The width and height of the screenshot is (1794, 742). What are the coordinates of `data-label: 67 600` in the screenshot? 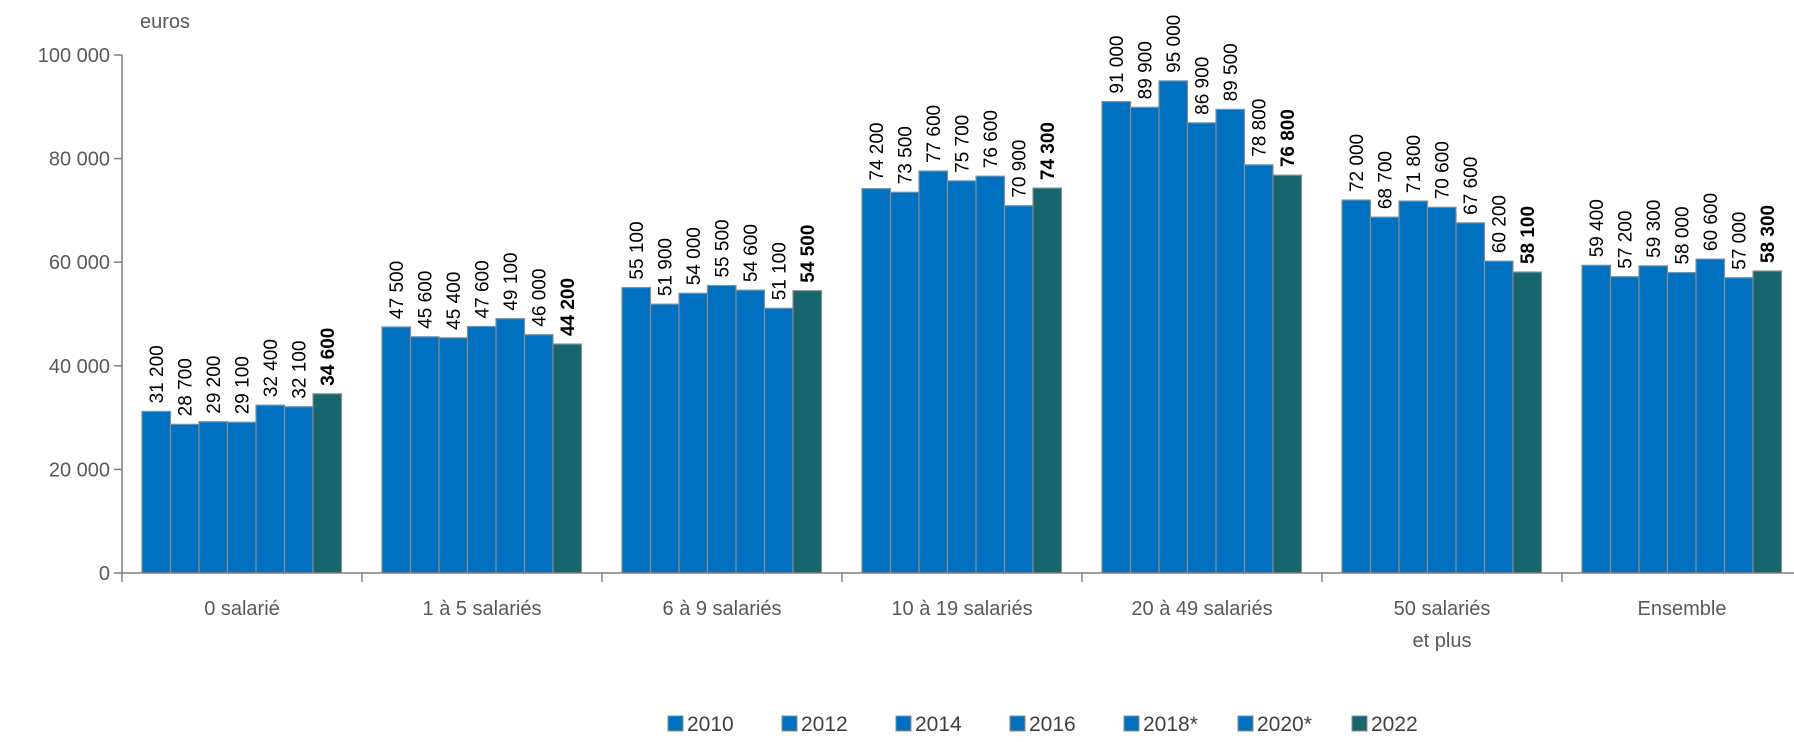 It's located at (1471, 186).